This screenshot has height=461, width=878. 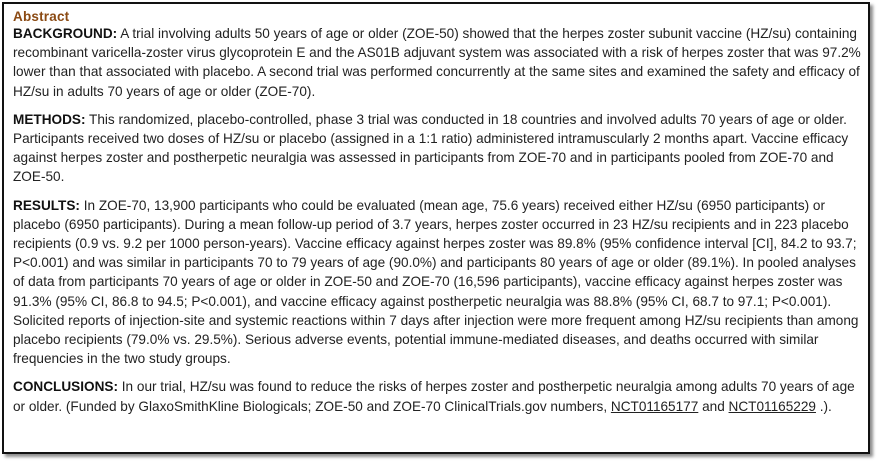 What do you see at coordinates (65, 33) in the screenshot?
I see `background-label: BACKGROUND:` at bounding box center [65, 33].